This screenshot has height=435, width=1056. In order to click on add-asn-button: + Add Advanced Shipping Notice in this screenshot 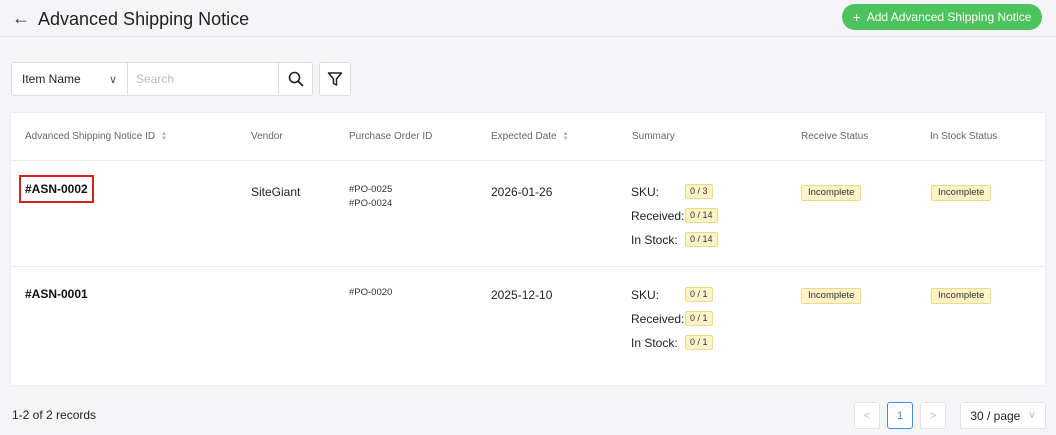, I will do `click(942, 17)`.